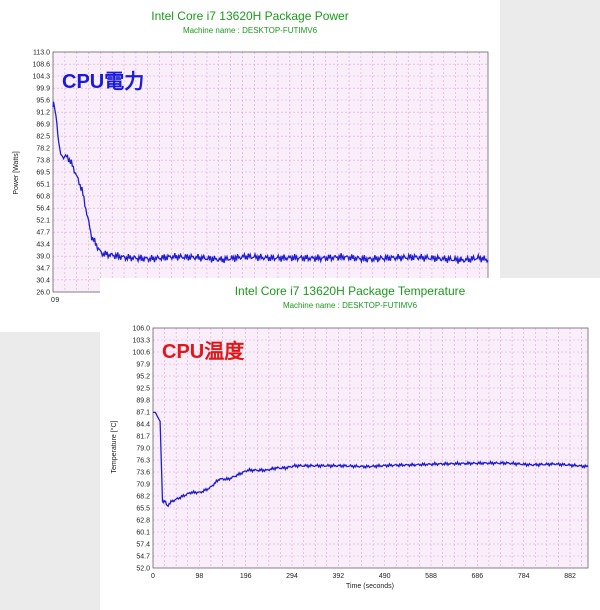 The height and width of the screenshot is (610, 600). I want to click on y-tick-label: 100.6, so click(141, 353).